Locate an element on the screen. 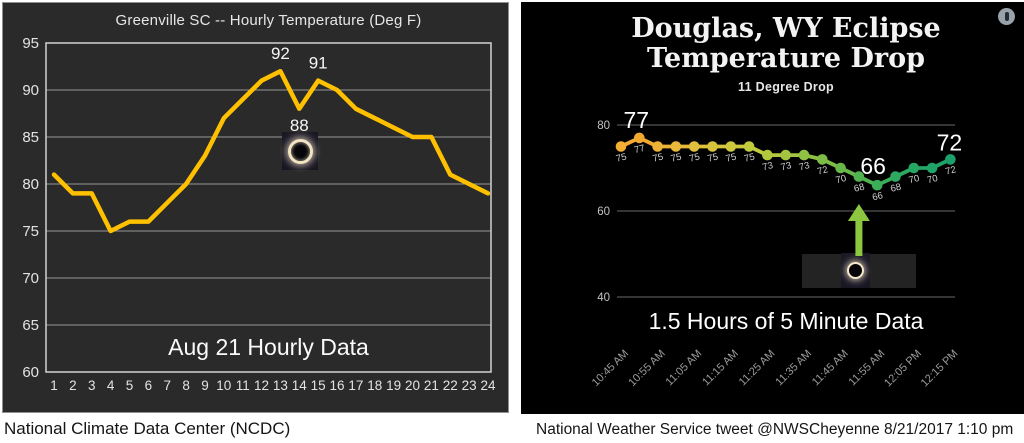 This screenshot has height=443, width=1024. point-value-label: 91 is located at coordinates (318, 63).